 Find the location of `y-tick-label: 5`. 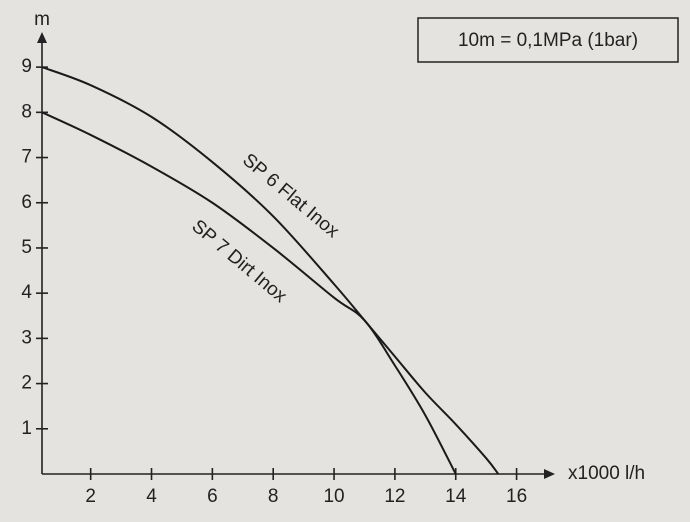

y-tick-label: 5 is located at coordinates (26, 247).